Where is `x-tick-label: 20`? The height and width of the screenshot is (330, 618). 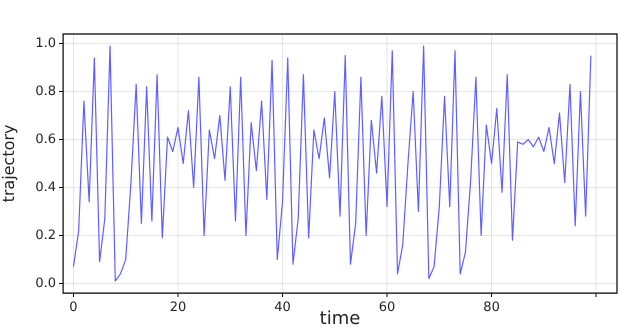
x-tick-label: 20 is located at coordinates (178, 308).